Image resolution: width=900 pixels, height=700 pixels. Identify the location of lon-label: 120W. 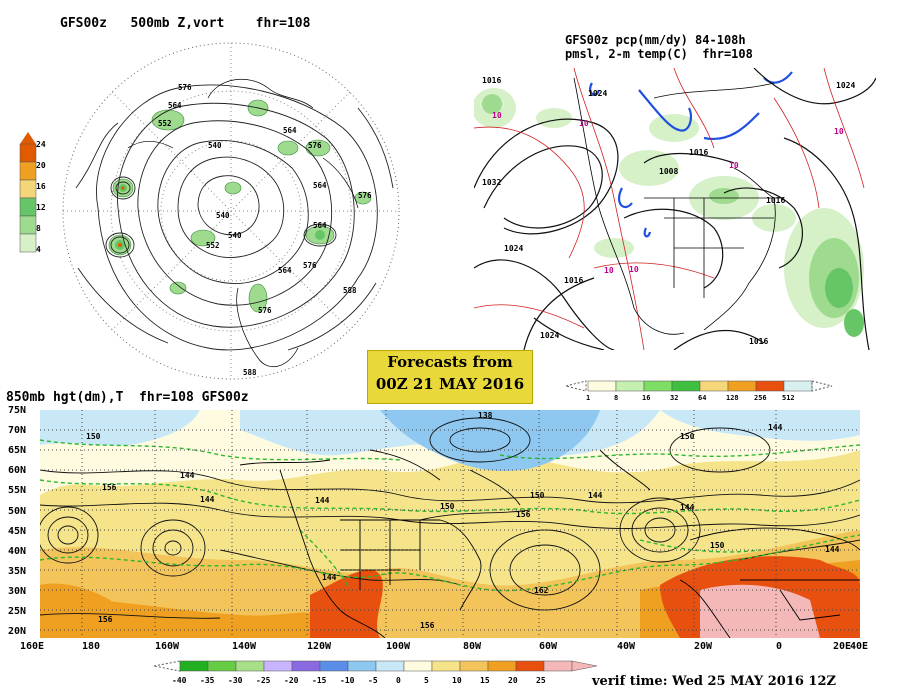
(319, 646).